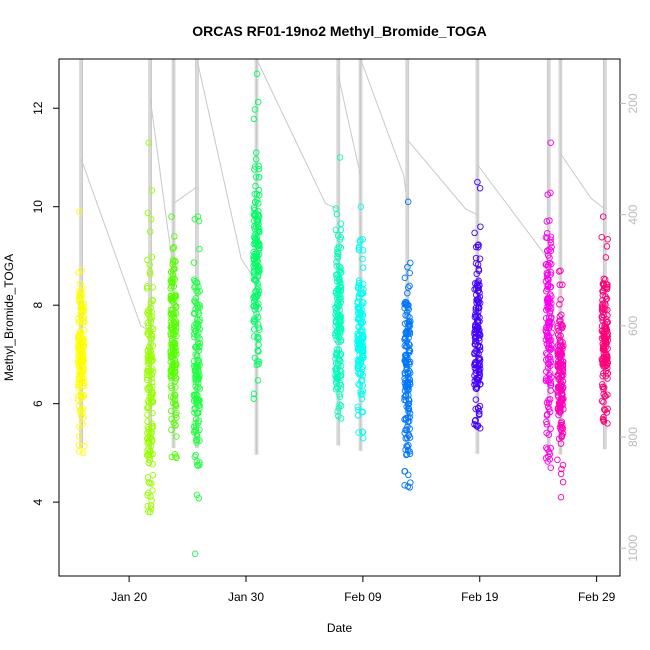  What do you see at coordinates (513, 212) in the screenshot?
I see `altitude-transit` at bounding box center [513, 212].